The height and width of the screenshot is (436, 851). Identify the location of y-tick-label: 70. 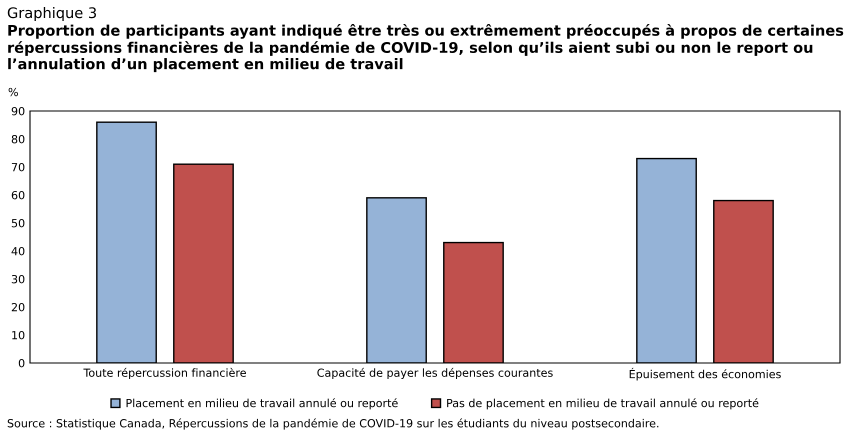
(18, 167).